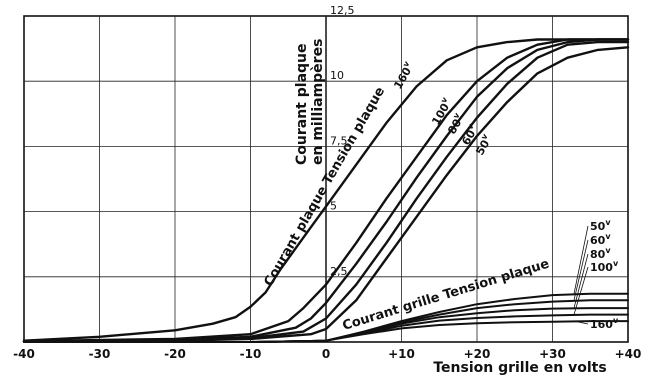 This screenshot has width=648, height=383. Describe the element at coordinates (477, 354) in the screenshot. I see `x-tick-label: +20` at that location.